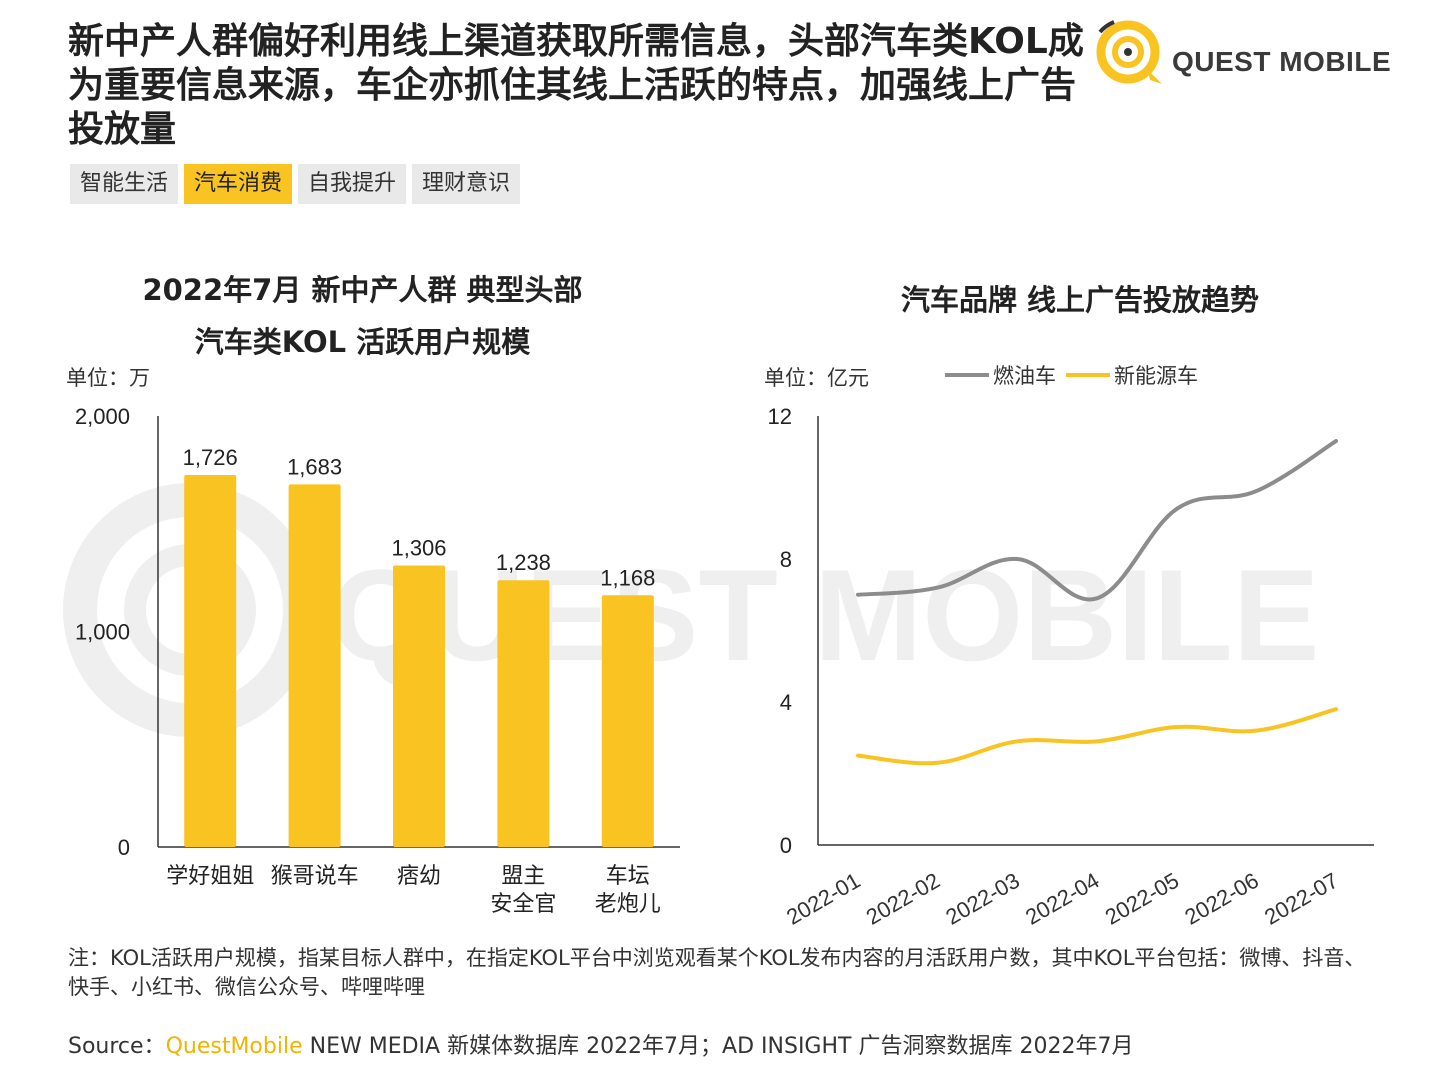 This screenshot has width=1440, height=1080. What do you see at coordinates (102, 416) in the screenshot?
I see `bar-y-tick-label: 2,000` at bounding box center [102, 416].